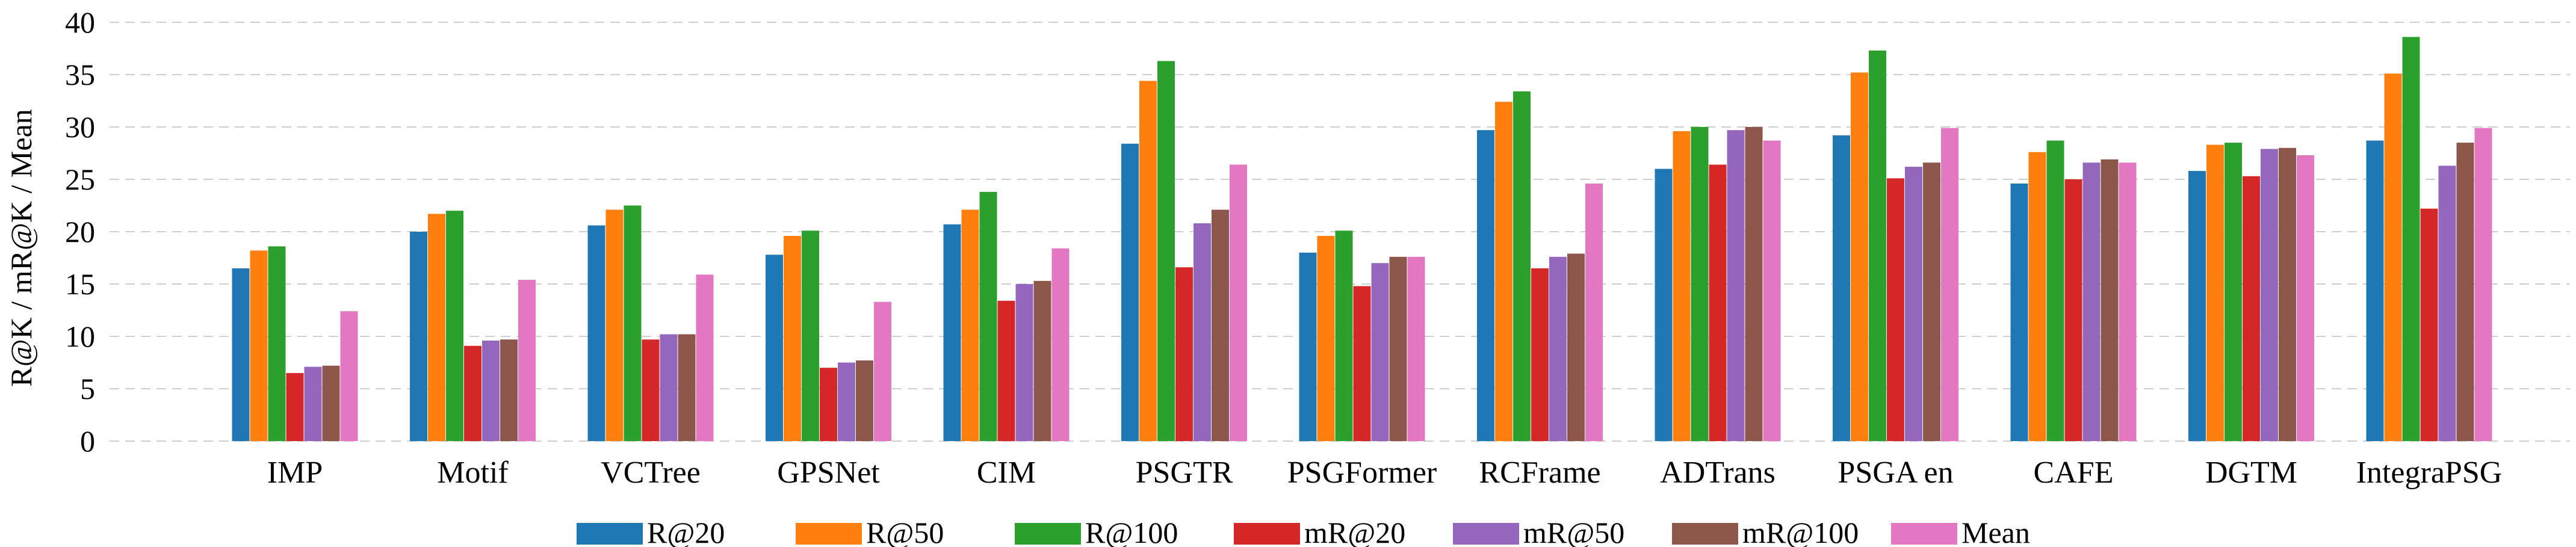 This screenshot has height=547, width=2576. Describe the element at coordinates (1801, 531) in the screenshot. I see `legend-label: mR@100` at that location.